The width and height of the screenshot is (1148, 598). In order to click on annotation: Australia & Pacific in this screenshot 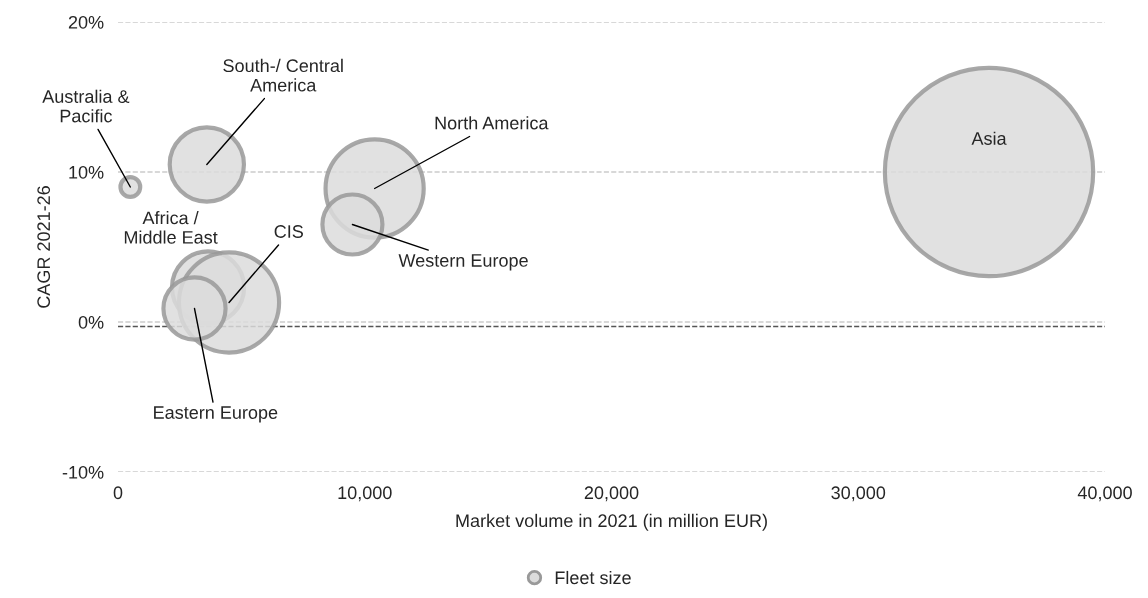, I will do `click(86, 106)`.